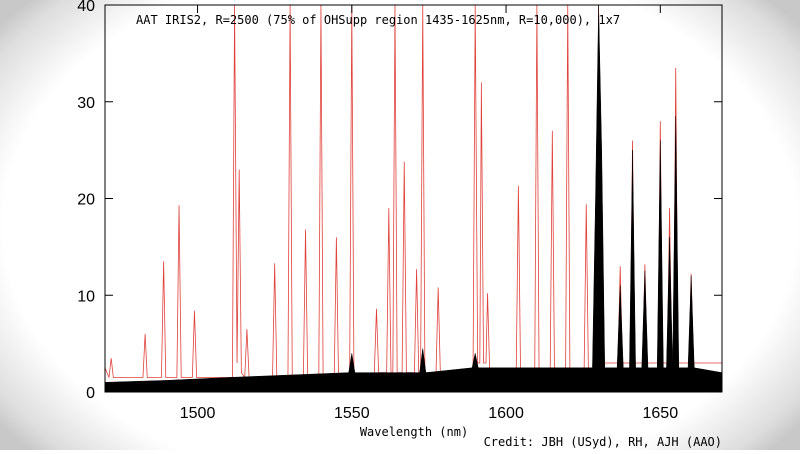 The height and width of the screenshot is (454, 800). I want to click on y-tick-label: 30, so click(86, 103).